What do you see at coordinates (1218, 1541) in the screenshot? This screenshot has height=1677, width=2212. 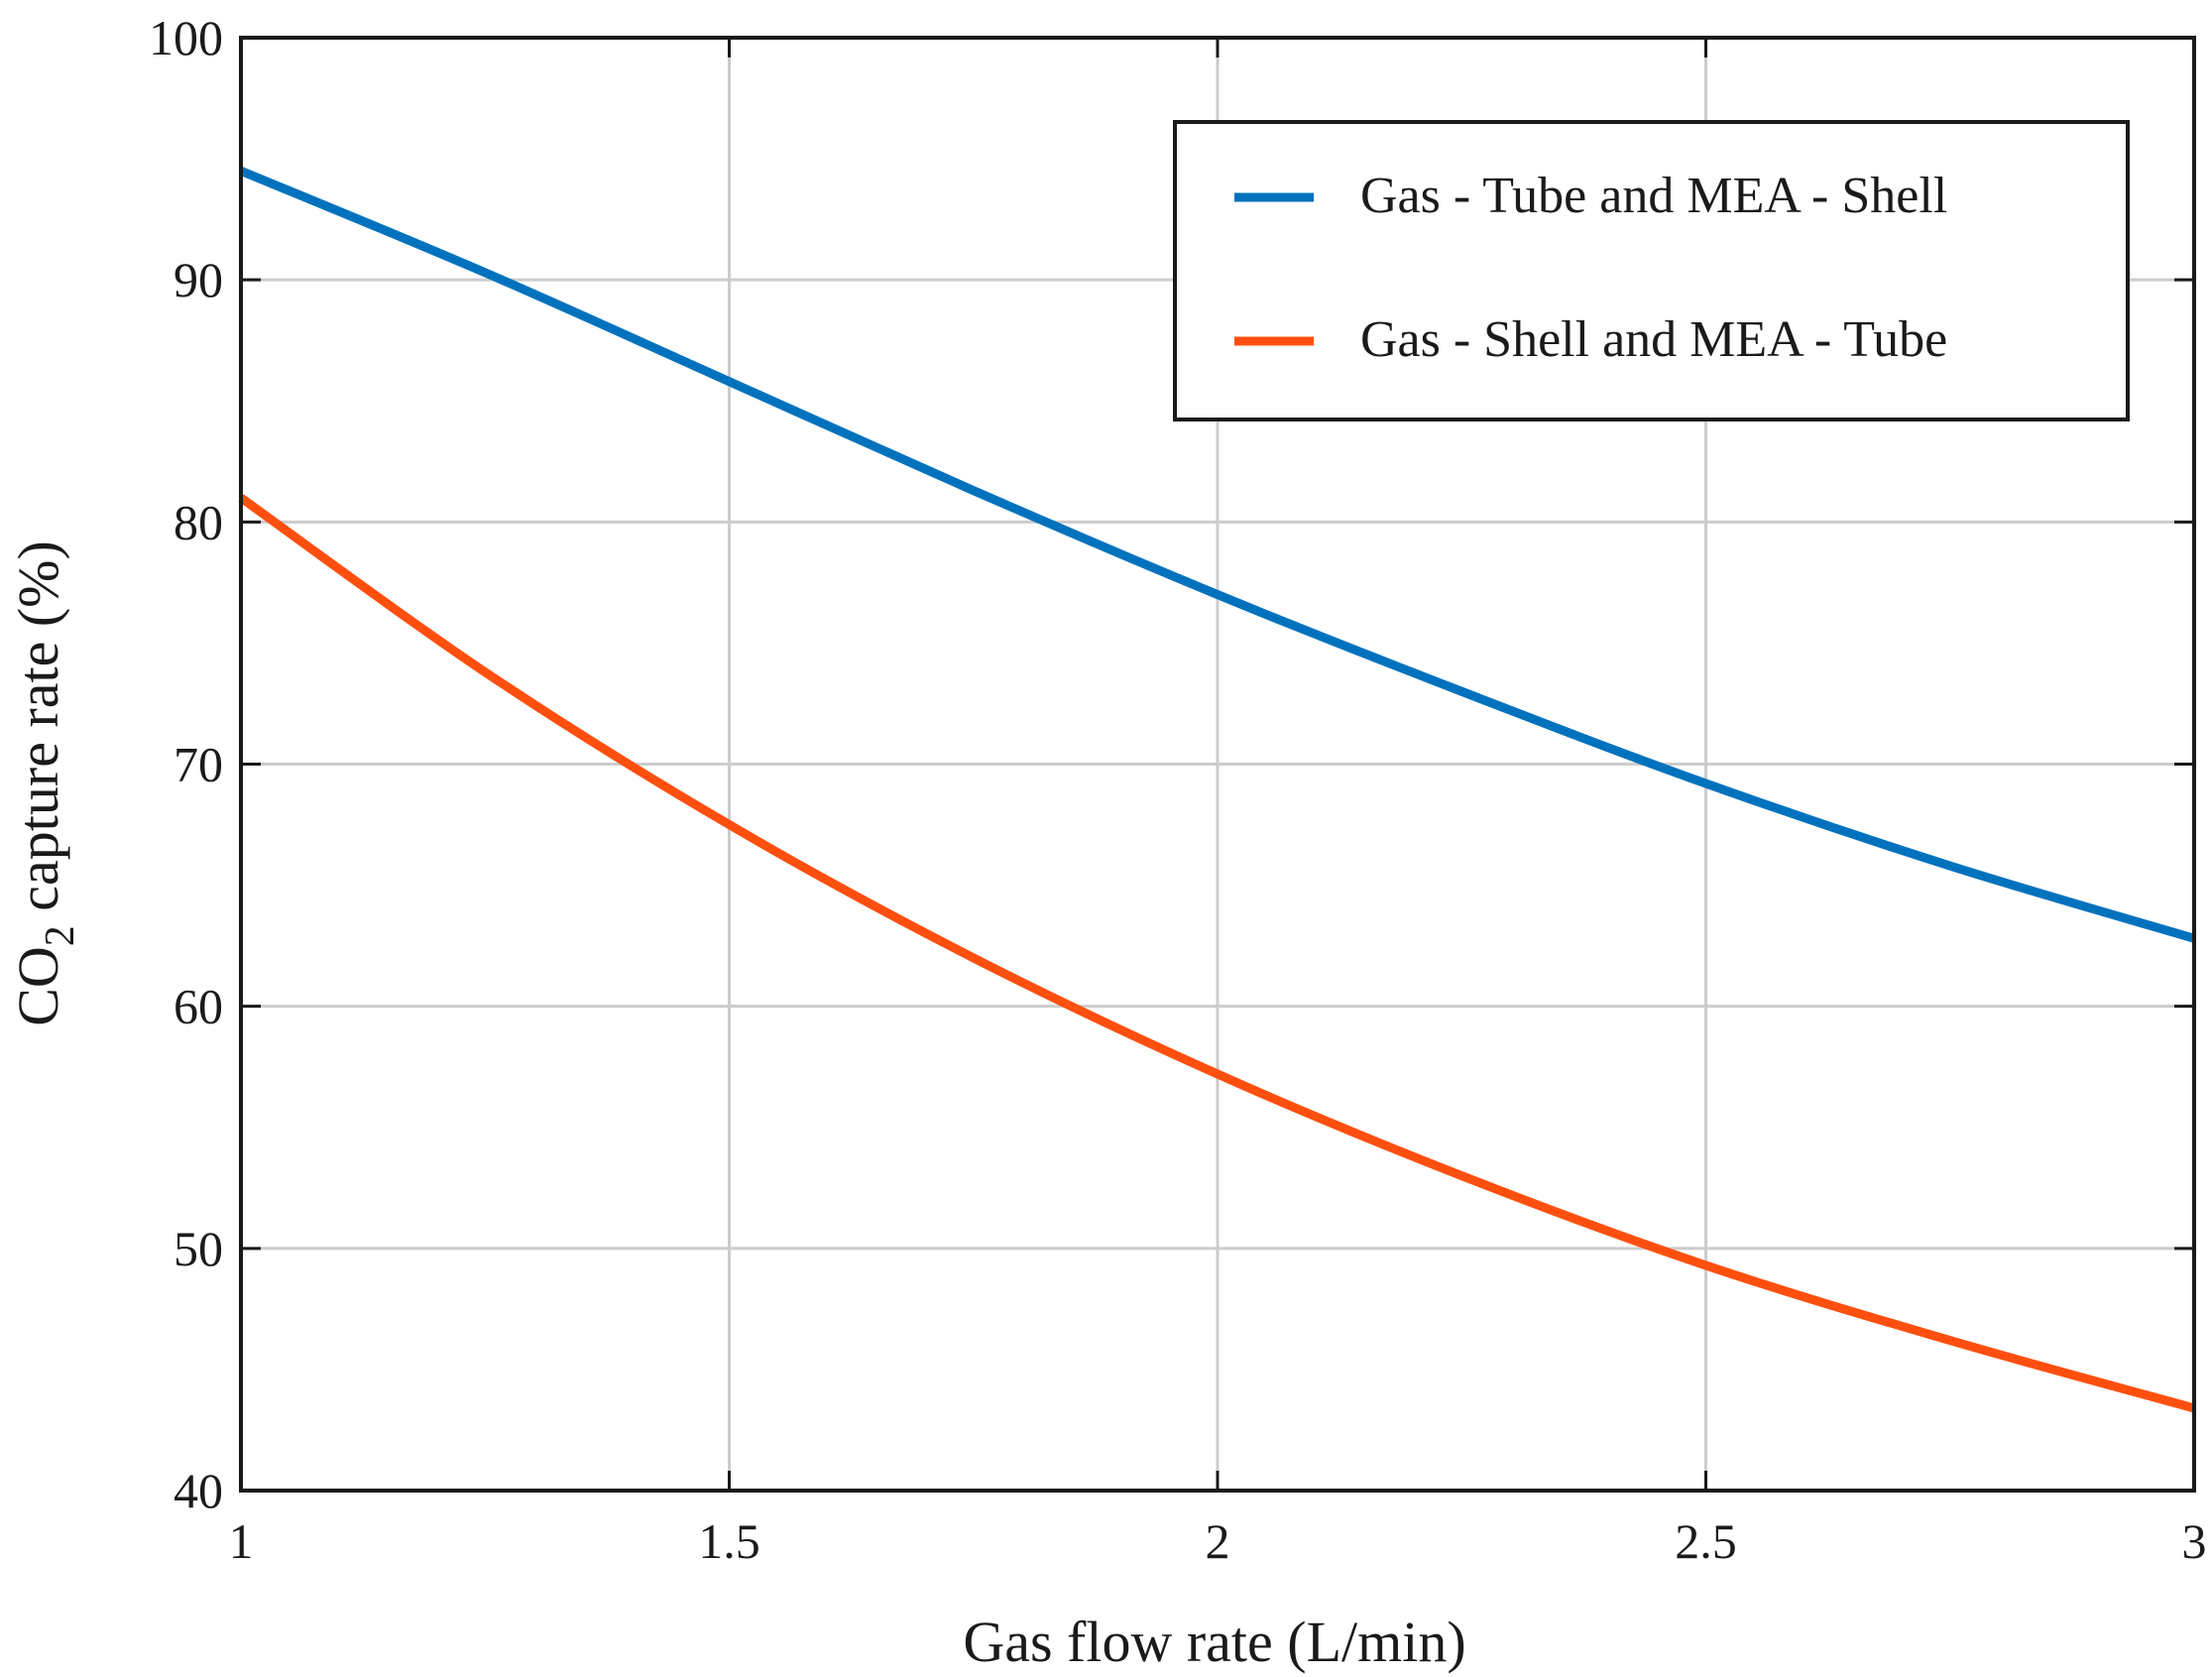 I see `x-tick-label: 2` at bounding box center [1218, 1541].